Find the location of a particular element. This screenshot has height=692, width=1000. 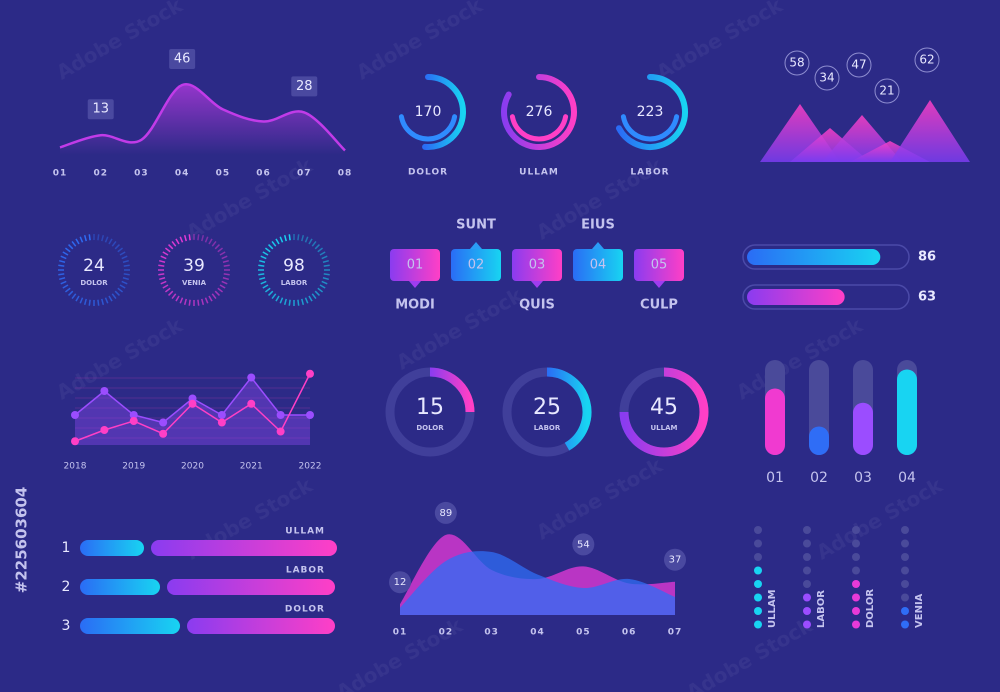

row-label: ULLAM is located at coordinates (305, 532).